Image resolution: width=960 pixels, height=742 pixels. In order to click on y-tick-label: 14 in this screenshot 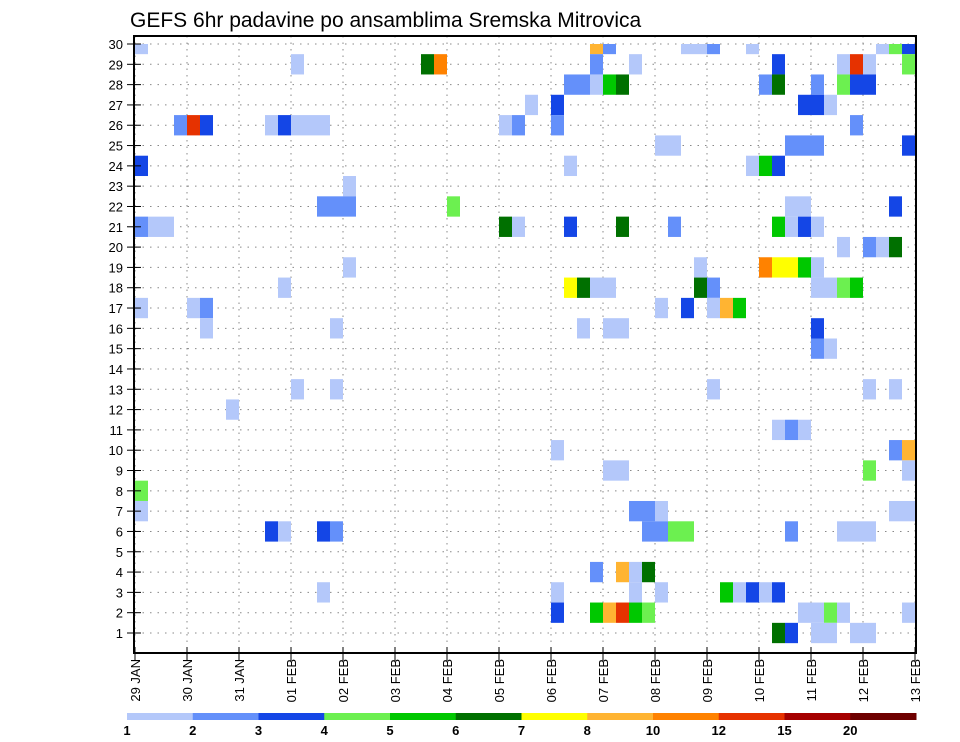, I will do `click(116, 369)`.